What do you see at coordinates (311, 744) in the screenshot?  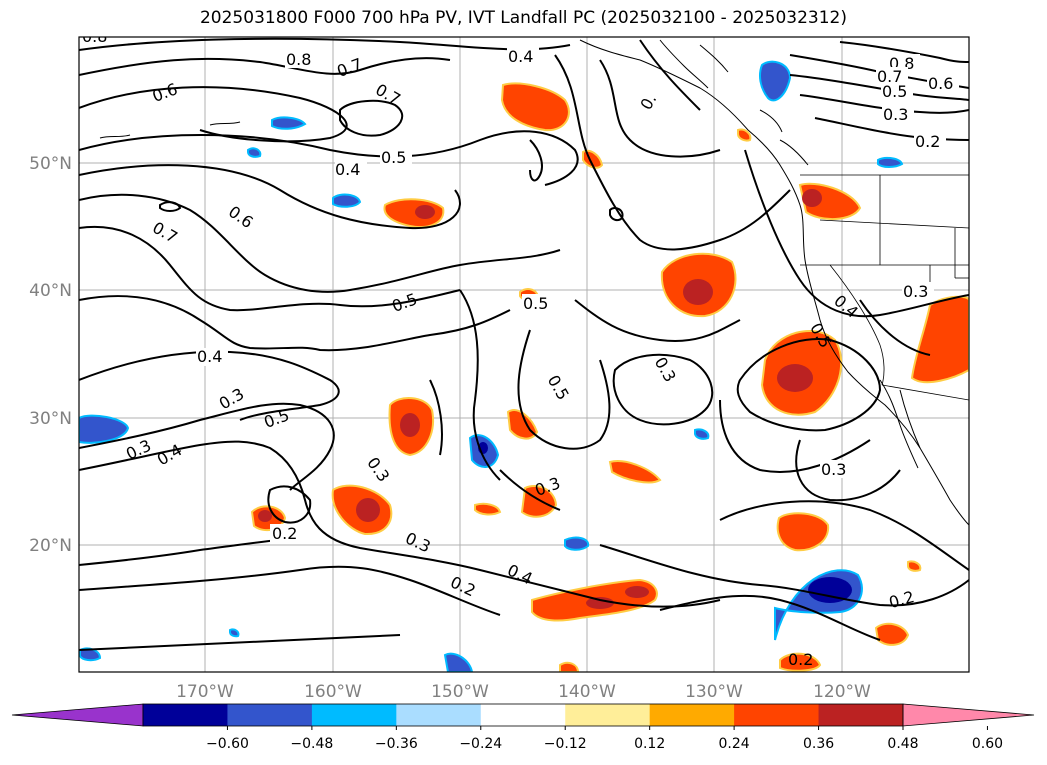 I see `colorbar-tick-label: −0.48` at bounding box center [311, 744].